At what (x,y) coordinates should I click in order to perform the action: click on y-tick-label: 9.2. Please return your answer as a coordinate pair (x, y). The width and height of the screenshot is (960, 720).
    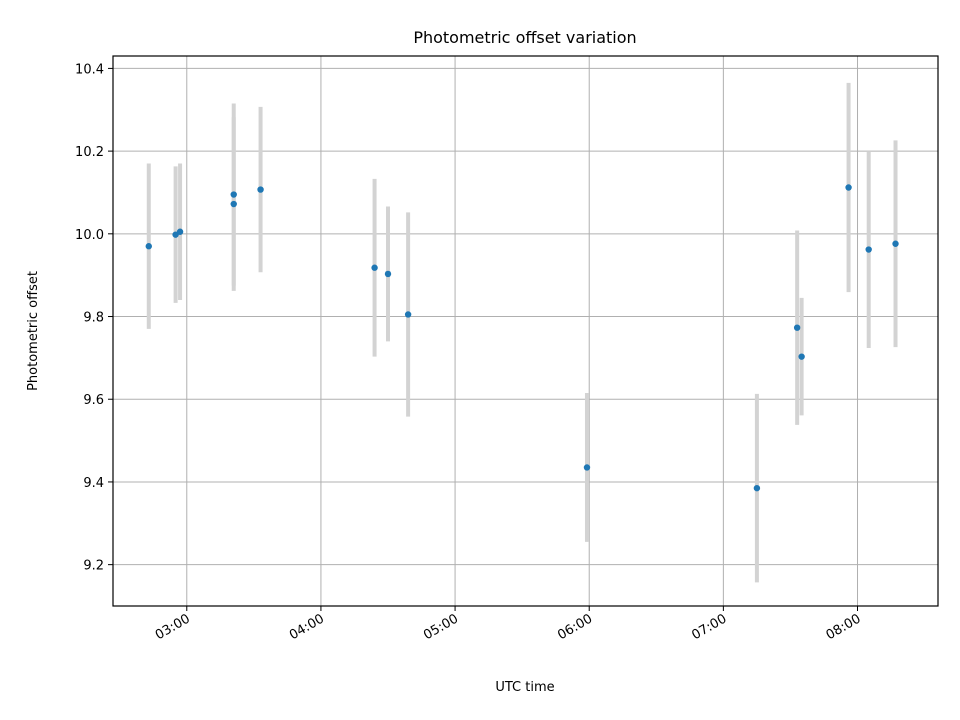
    Looking at the image, I should click on (93, 566).